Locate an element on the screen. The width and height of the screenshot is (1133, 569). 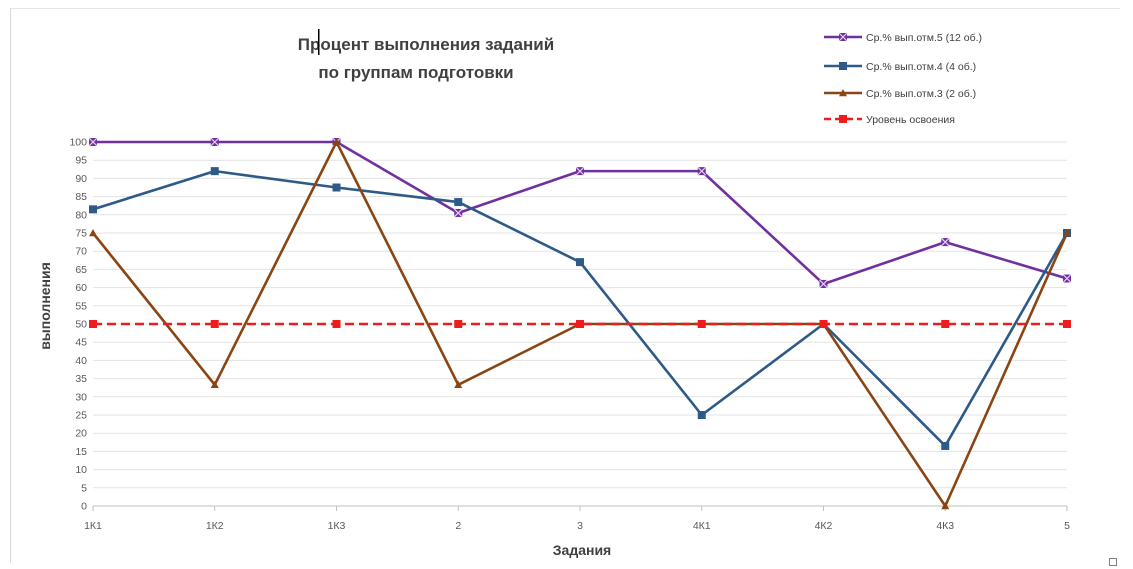
y-tick-label: 5 is located at coordinates (84, 488).